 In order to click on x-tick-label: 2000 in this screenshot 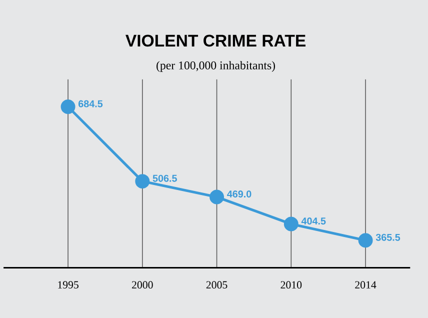, I will do `click(142, 284)`.